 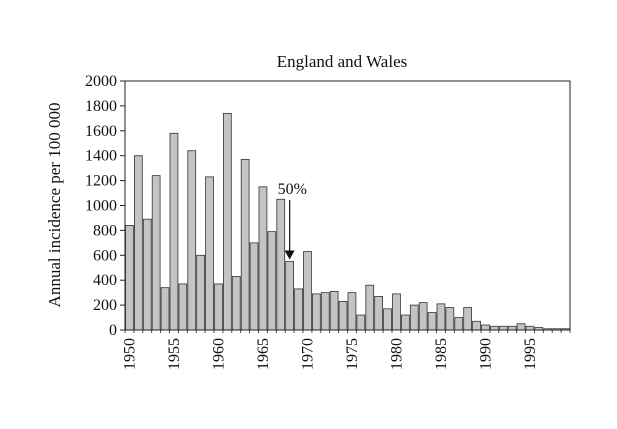 What do you see at coordinates (192, 240) in the screenshot?
I see `bar-1957` at bounding box center [192, 240].